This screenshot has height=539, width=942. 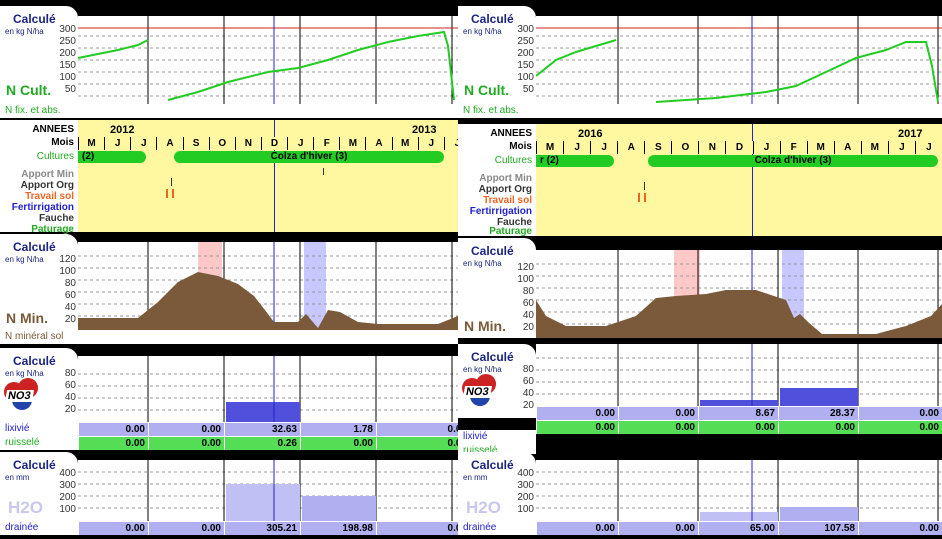 What do you see at coordinates (483, 507) in the screenshot?
I see `h2o-big-label: H2O` at bounding box center [483, 507].